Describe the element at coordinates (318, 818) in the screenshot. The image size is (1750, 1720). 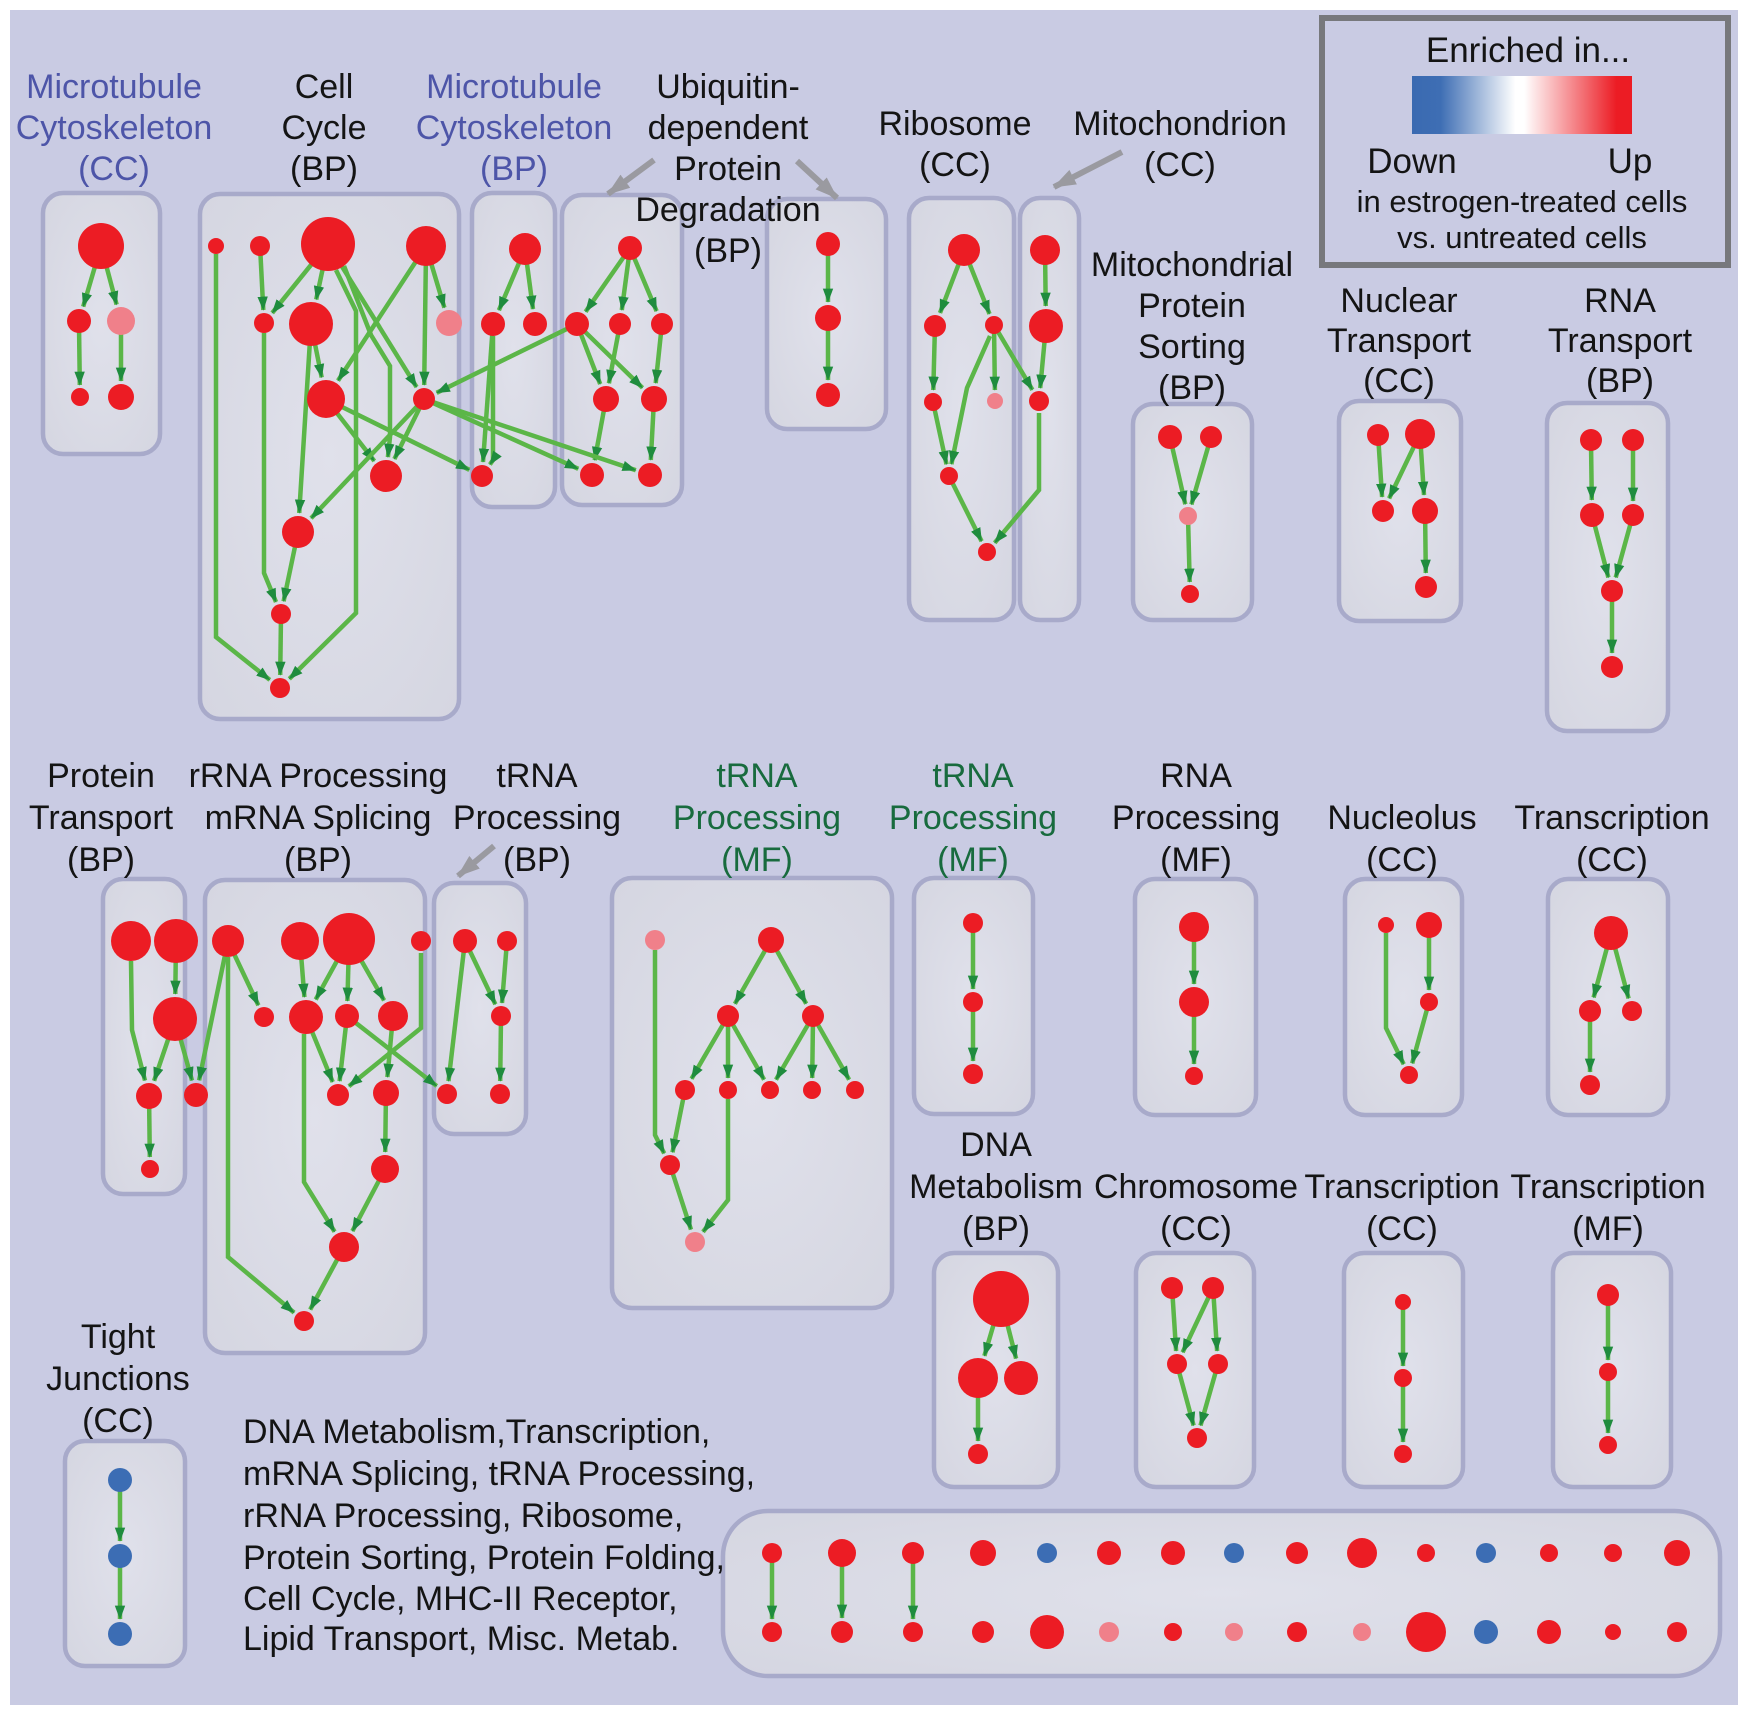
I see `svg-text: mRNA Splicing` at that location.